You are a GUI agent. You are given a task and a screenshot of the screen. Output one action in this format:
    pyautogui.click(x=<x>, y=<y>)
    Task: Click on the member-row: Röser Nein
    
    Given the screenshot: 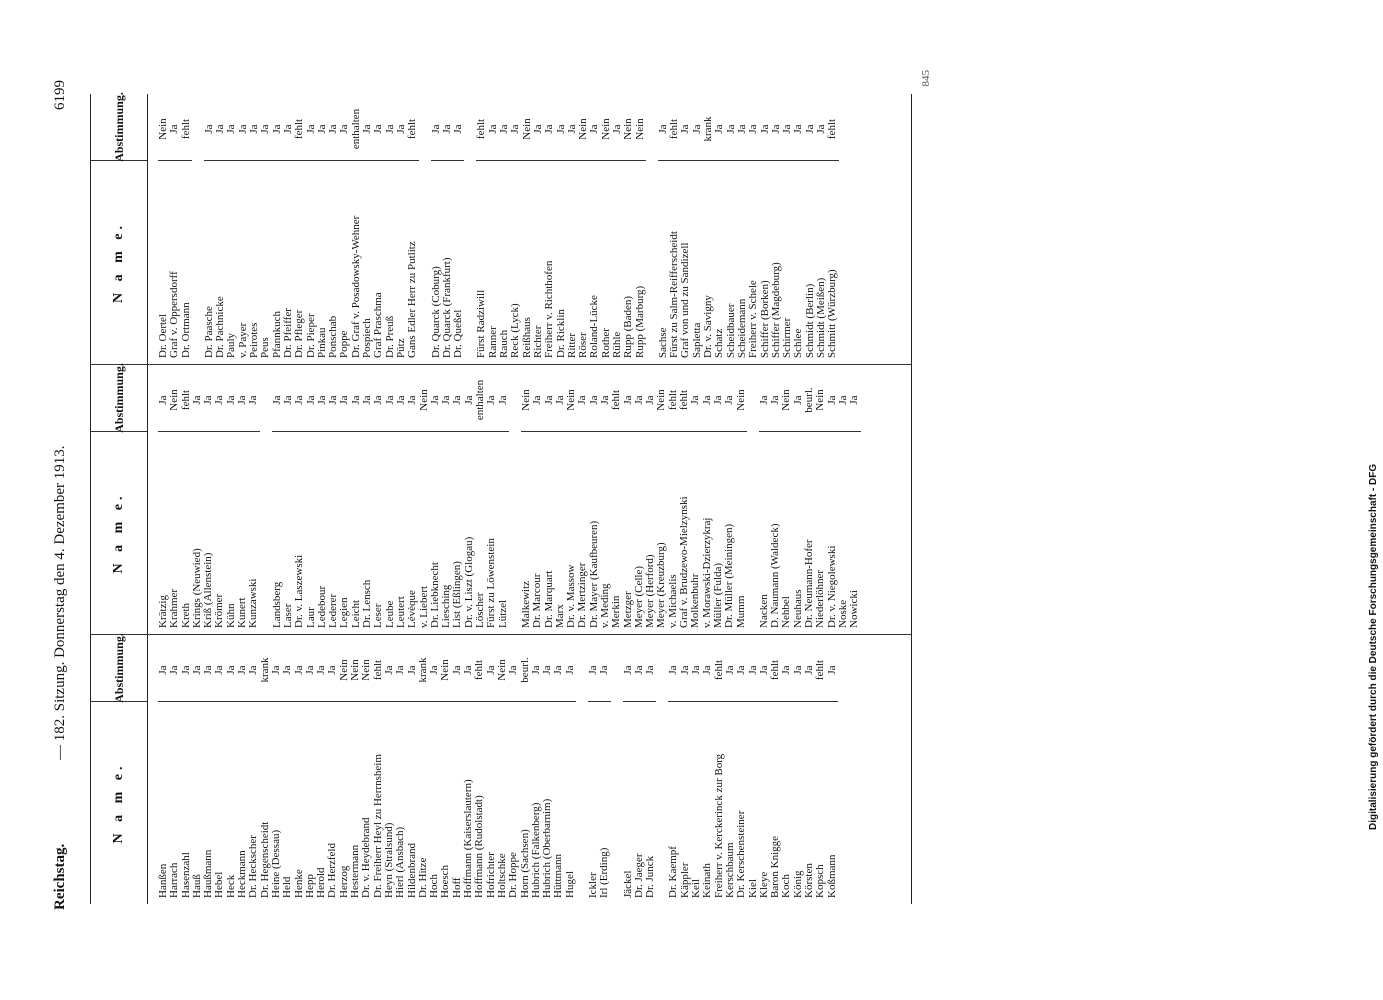 What is the action you would take?
    pyautogui.click(x=583, y=228)
    